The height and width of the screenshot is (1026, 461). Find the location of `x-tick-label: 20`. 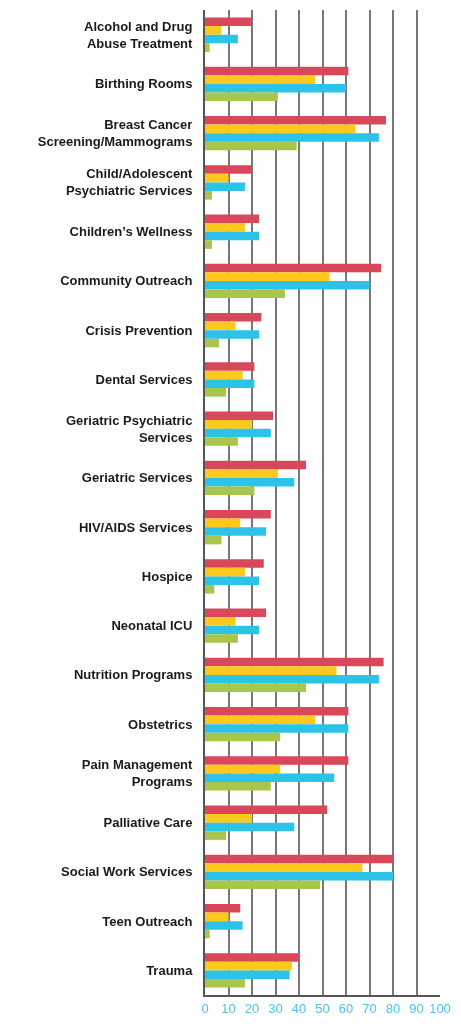

x-tick-label: 20 is located at coordinates (252, 1008).